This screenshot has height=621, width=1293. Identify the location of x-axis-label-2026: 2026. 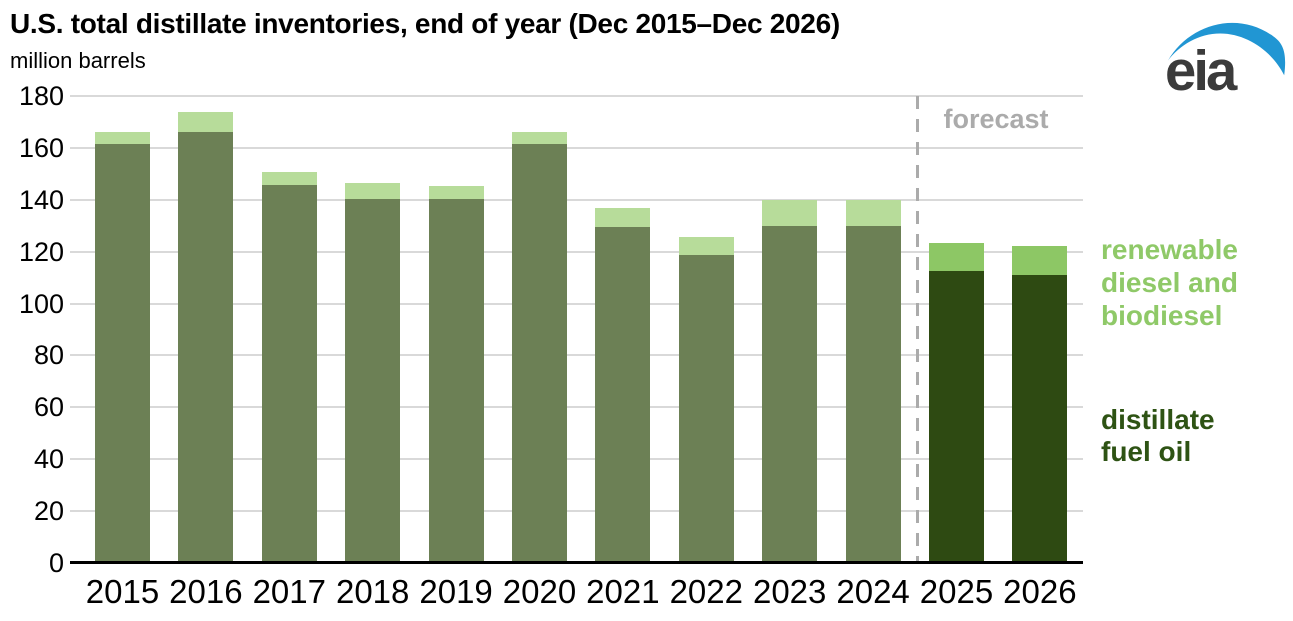
(1040, 591).